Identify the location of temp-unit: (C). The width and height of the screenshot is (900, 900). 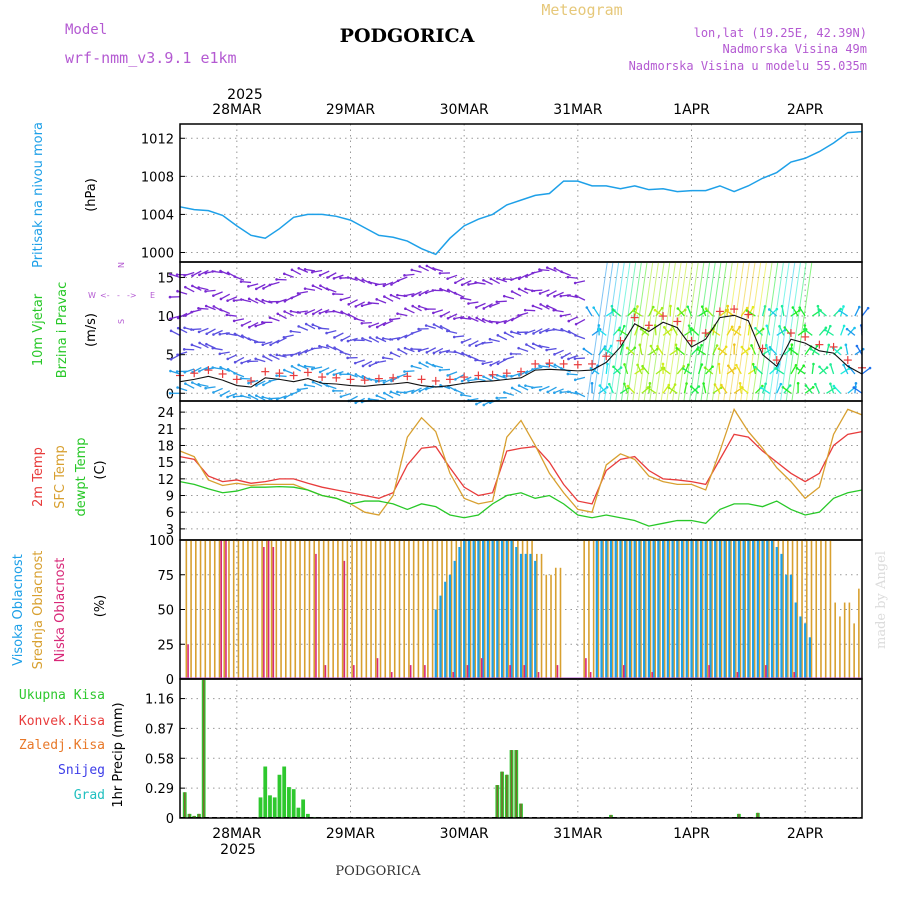
(100, 469).